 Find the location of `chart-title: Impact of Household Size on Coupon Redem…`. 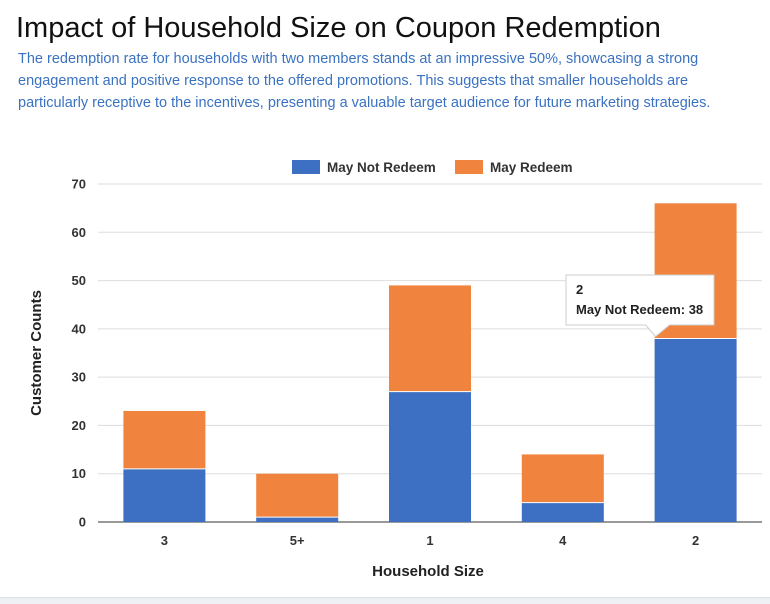

chart-title: Impact of Household Size on Coupon Redem… is located at coordinates (338, 28).